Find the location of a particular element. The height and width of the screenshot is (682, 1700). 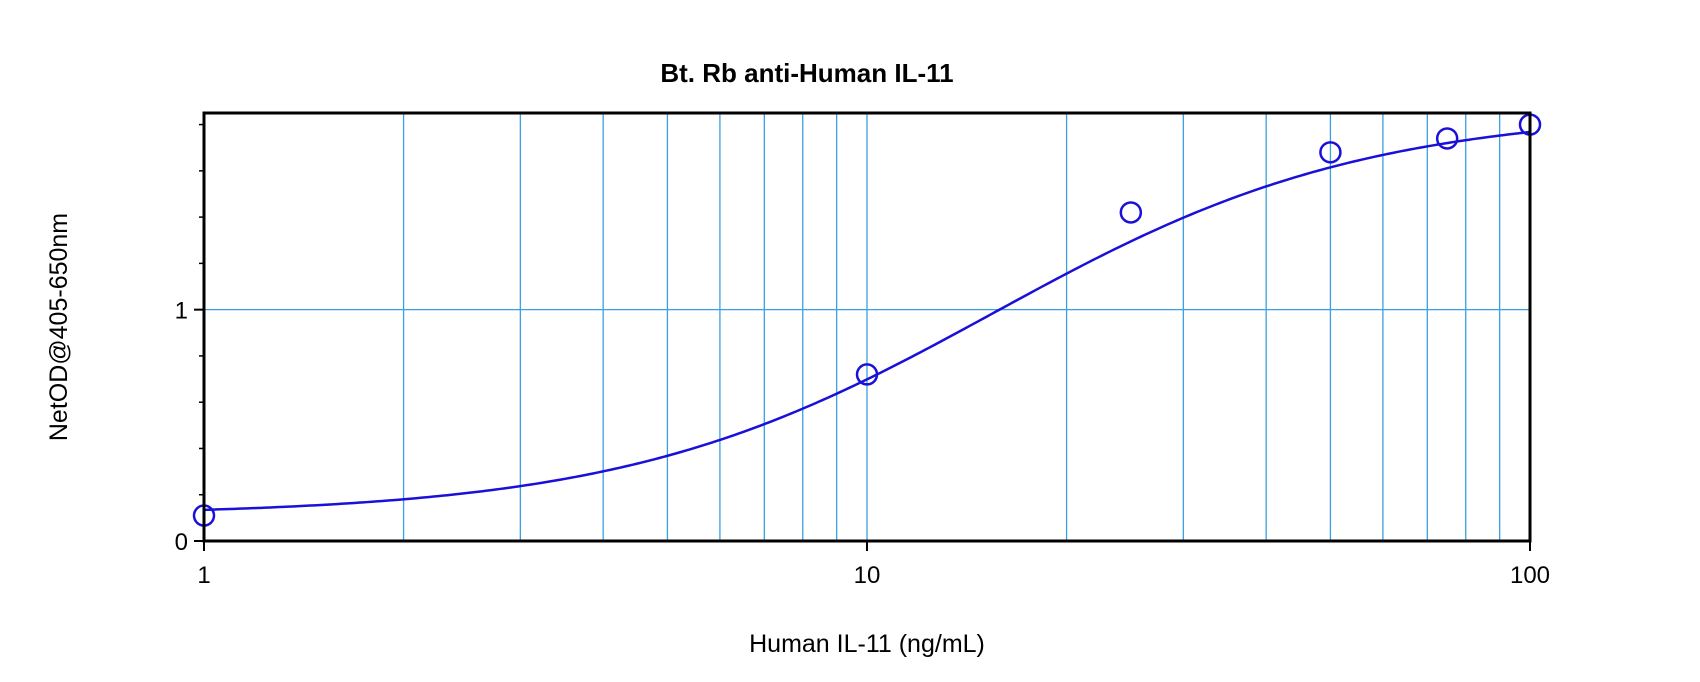

y-axis-label: NetOD@405-650nm is located at coordinates (59, 327).